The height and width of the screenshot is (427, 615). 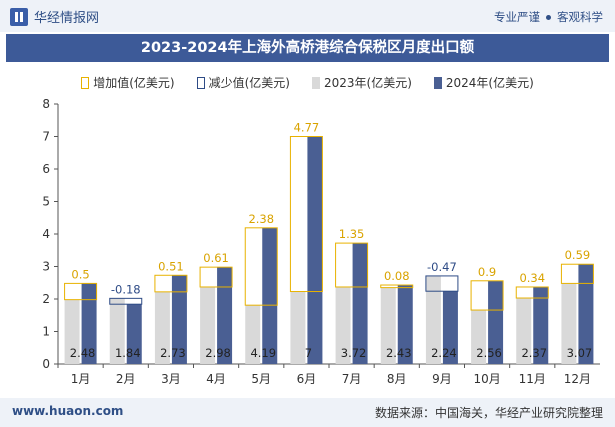 What do you see at coordinates (85, 82) in the screenshot?
I see `legend-swatch-increase` at bounding box center [85, 82].